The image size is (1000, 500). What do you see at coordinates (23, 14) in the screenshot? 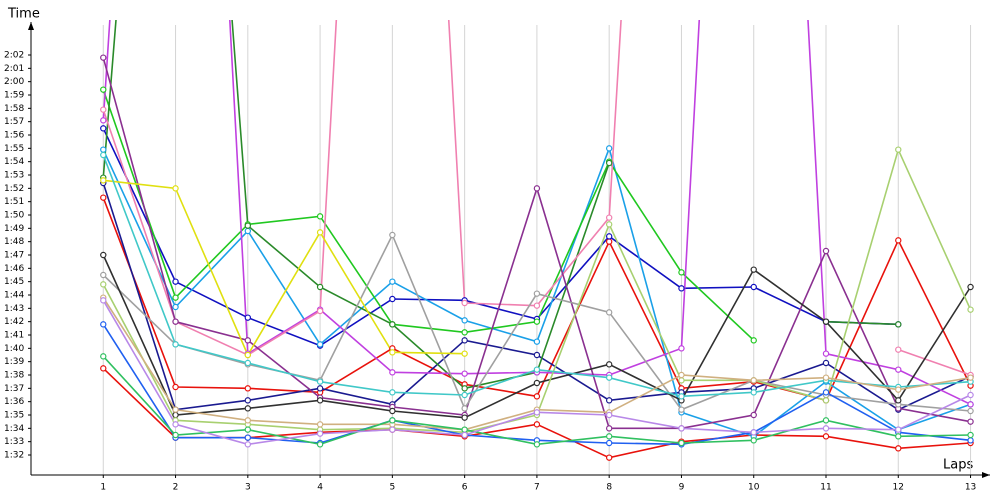
I see `y-axis-title: Time` at bounding box center [23, 14].